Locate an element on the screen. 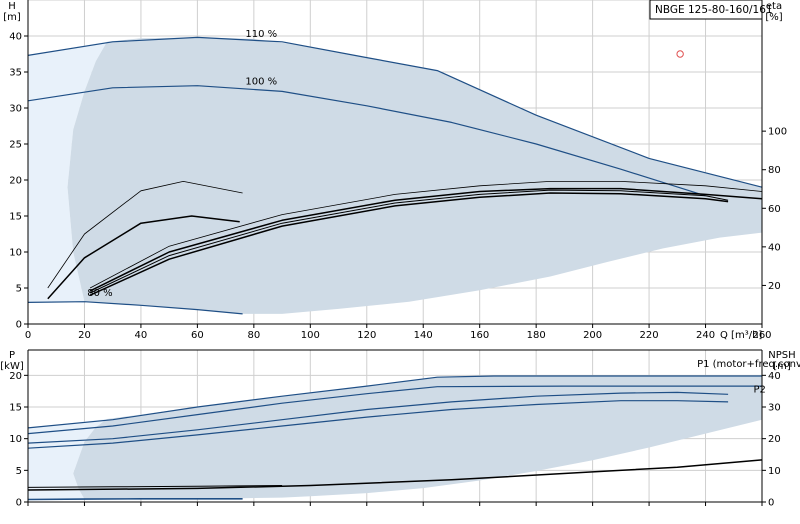 The width and height of the screenshot is (800, 524). x-tick-label: 40 is located at coordinates (141, 335).